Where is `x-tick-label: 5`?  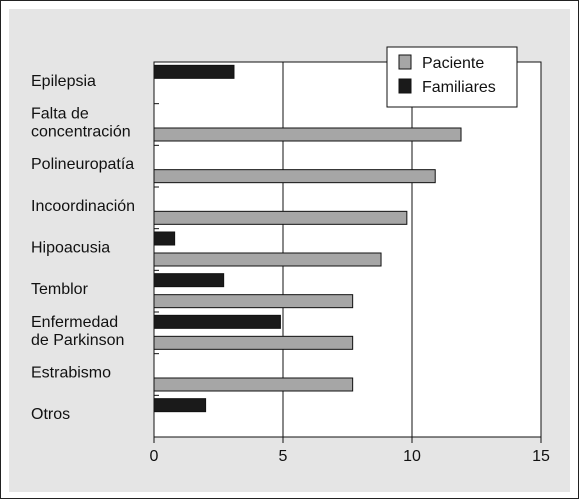 x-tick-label: 5 is located at coordinates (283, 456).